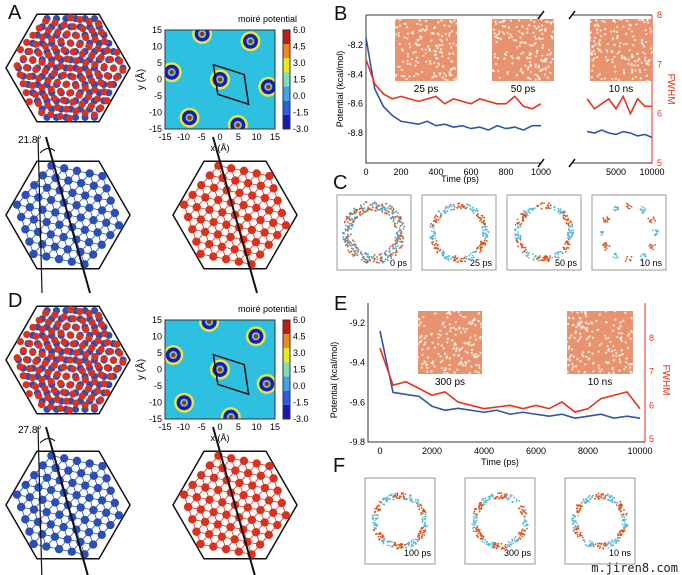  I want to click on y-tick-label: -9.8, so click(357, 442).